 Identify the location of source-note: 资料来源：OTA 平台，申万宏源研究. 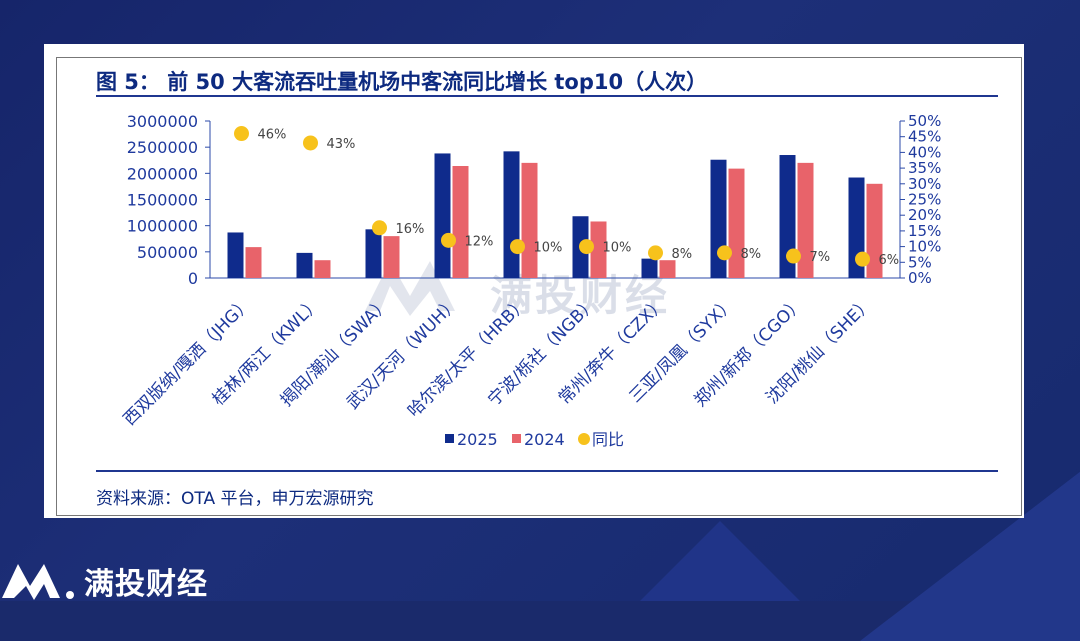
(235, 499).